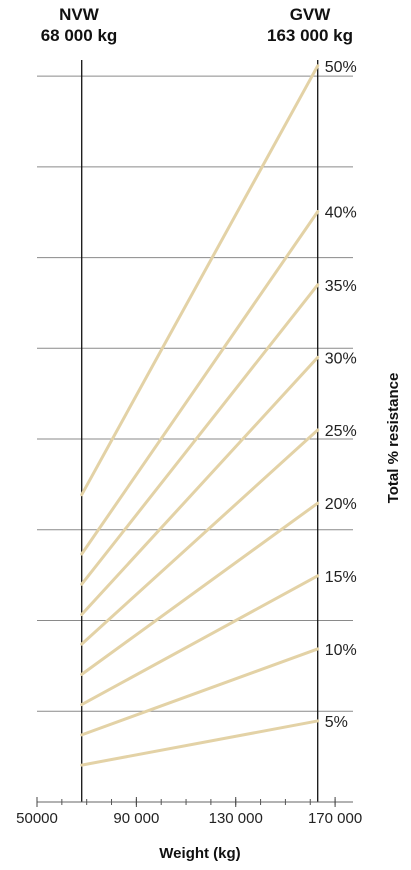 This screenshot has height=870, width=411. I want to click on series-label: 25%, so click(341, 431).